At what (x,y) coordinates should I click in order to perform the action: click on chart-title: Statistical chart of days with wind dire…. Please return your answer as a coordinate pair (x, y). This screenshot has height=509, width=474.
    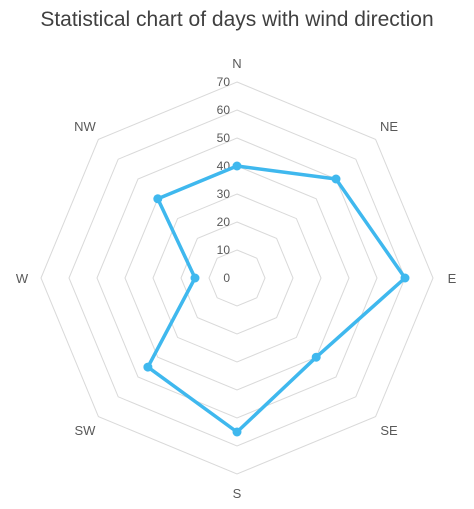
    Looking at the image, I should click on (237, 19).